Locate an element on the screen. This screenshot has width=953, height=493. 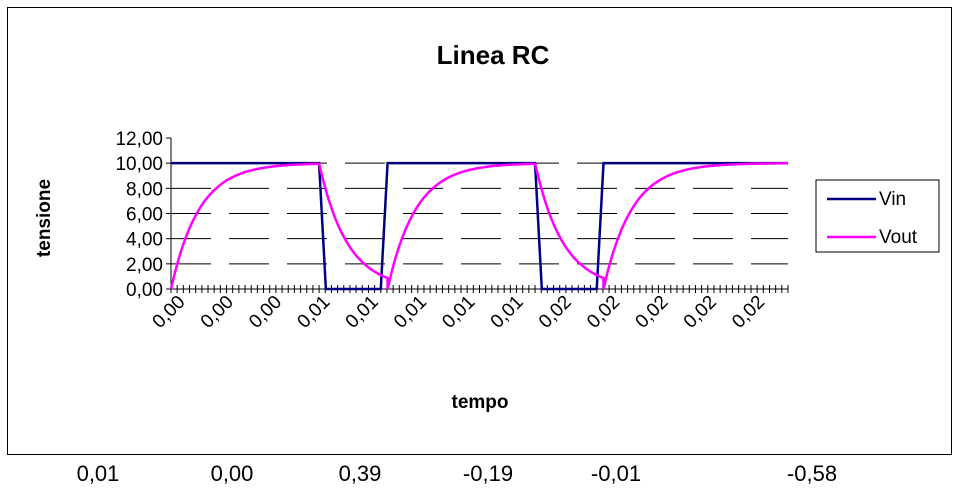
gridlines is located at coordinates (479, 213).